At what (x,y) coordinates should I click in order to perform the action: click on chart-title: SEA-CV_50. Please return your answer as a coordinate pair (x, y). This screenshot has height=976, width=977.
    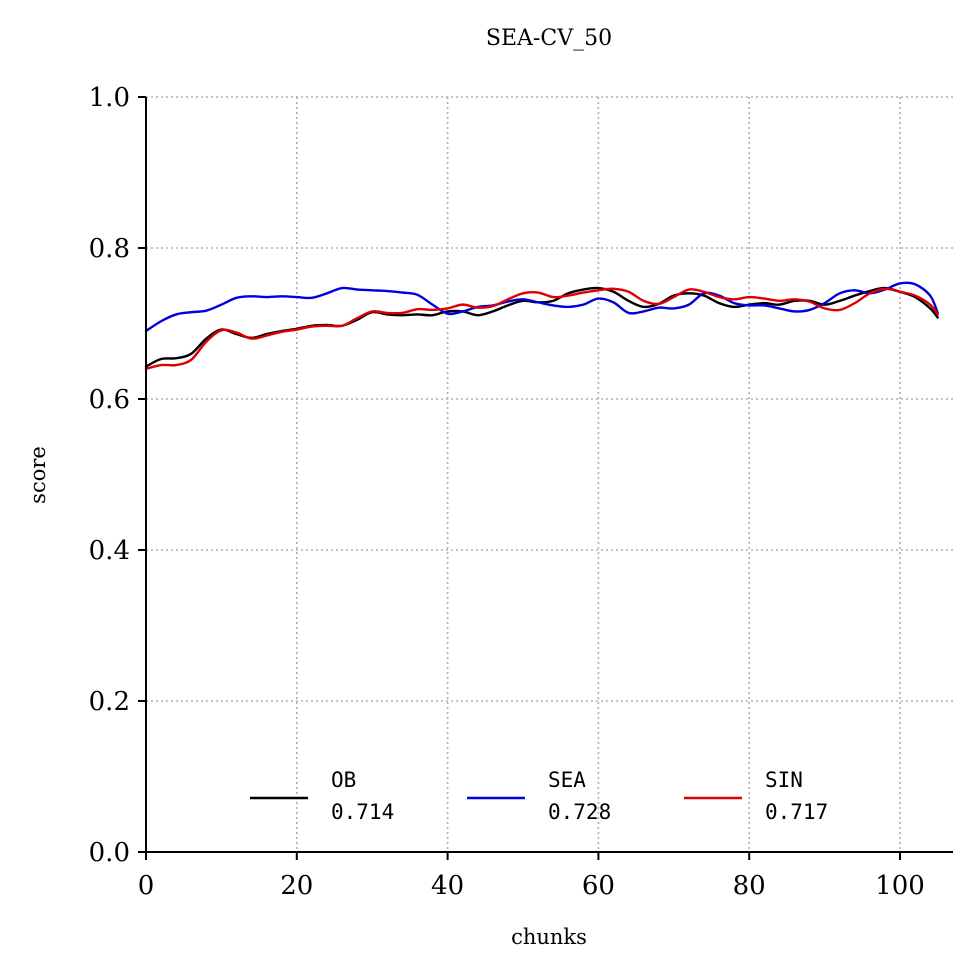
    Looking at the image, I should click on (549, 38).